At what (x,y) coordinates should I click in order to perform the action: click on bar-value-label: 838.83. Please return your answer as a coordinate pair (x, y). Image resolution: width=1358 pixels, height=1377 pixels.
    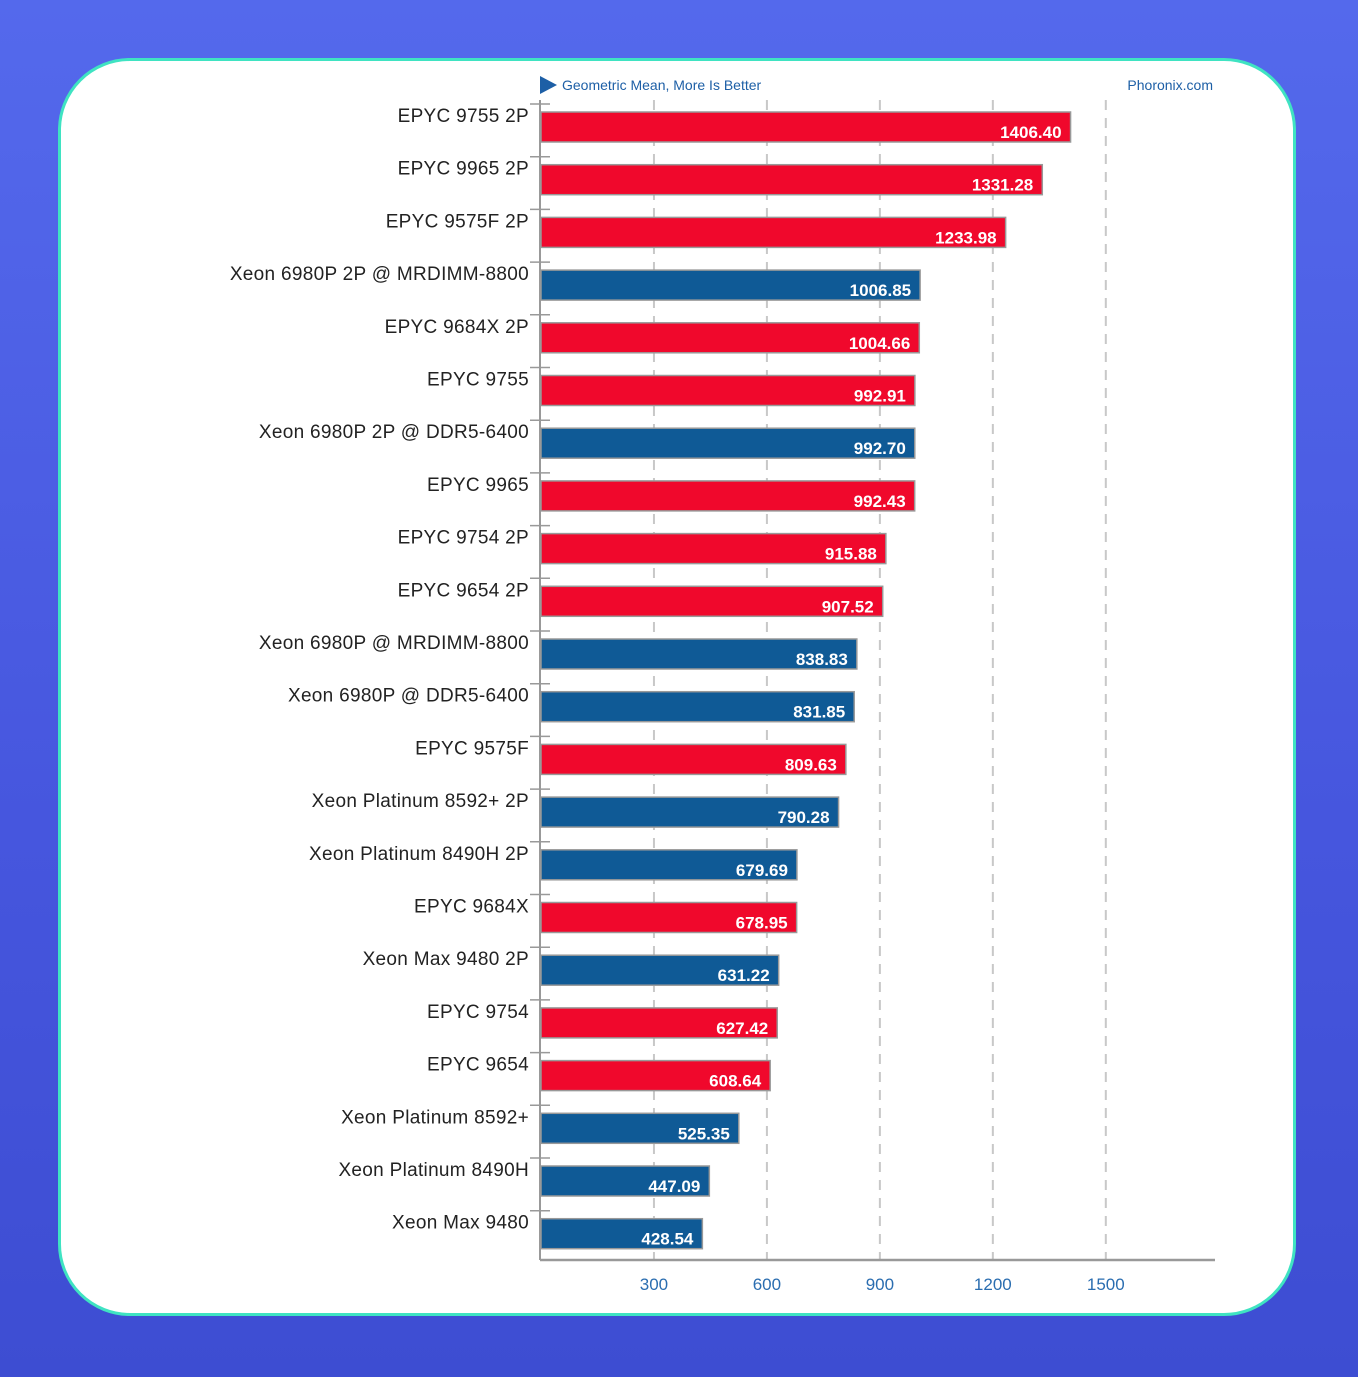
    Looking at the image, I should click on (822, 659).